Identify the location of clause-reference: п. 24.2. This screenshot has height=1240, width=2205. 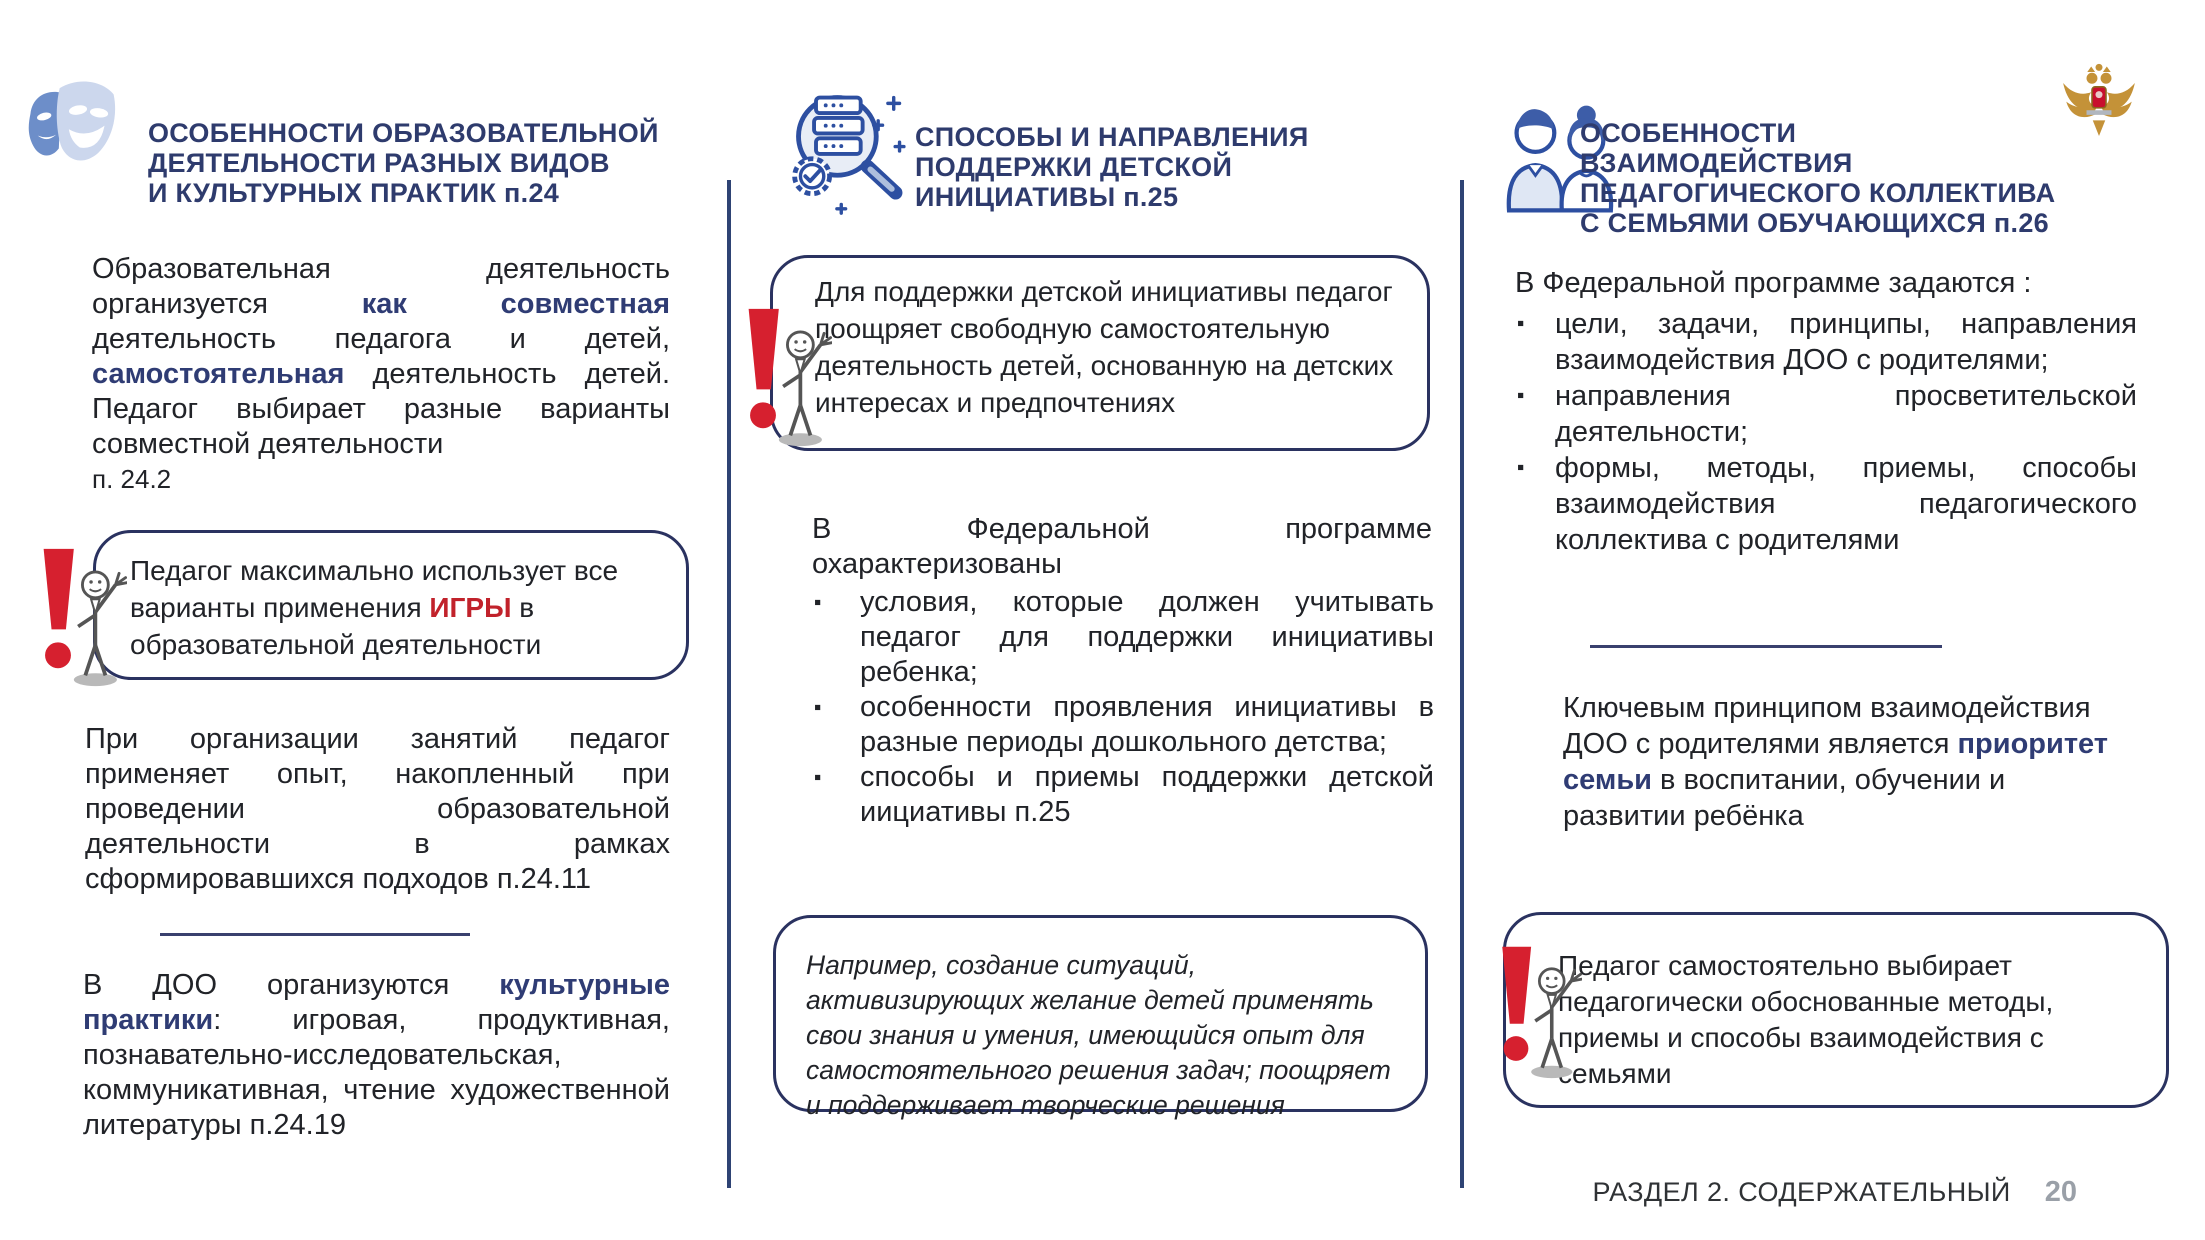
(132, 479).